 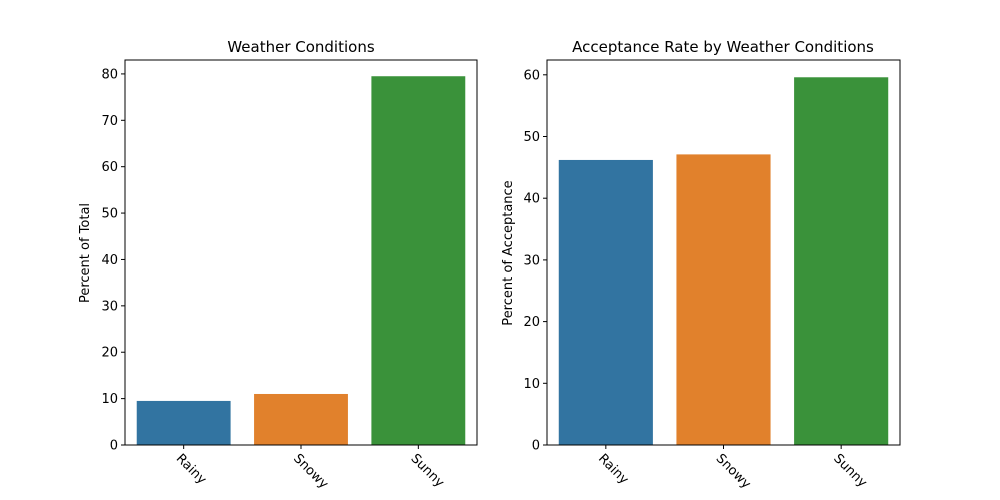 What do you see at coordinates (109, 121) in the screenshot?
I see `y-tick-label: 70` at bounding box center [109, 121].